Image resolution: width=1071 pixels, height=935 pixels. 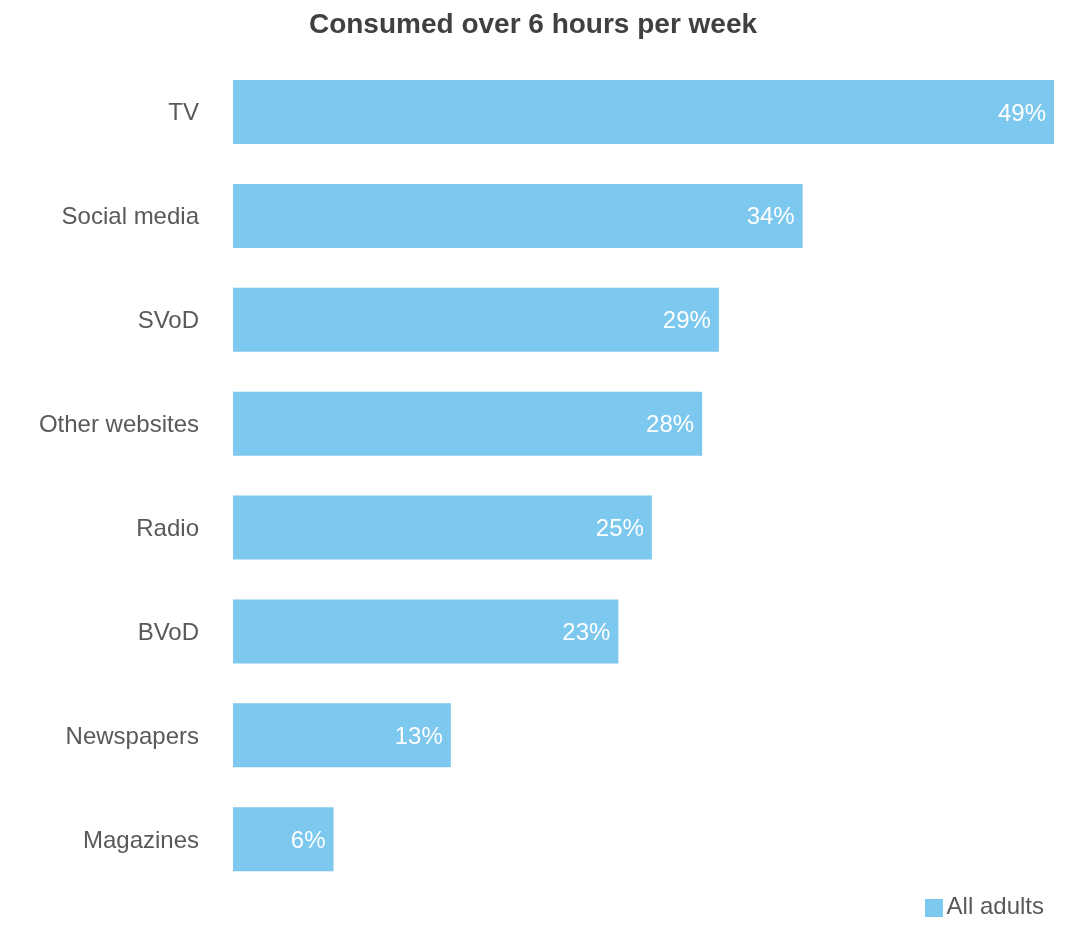 What do you see at coordinates (619, 527) in the screenshot?
I see `data-label: 25%` at bounding box center [619, 527].